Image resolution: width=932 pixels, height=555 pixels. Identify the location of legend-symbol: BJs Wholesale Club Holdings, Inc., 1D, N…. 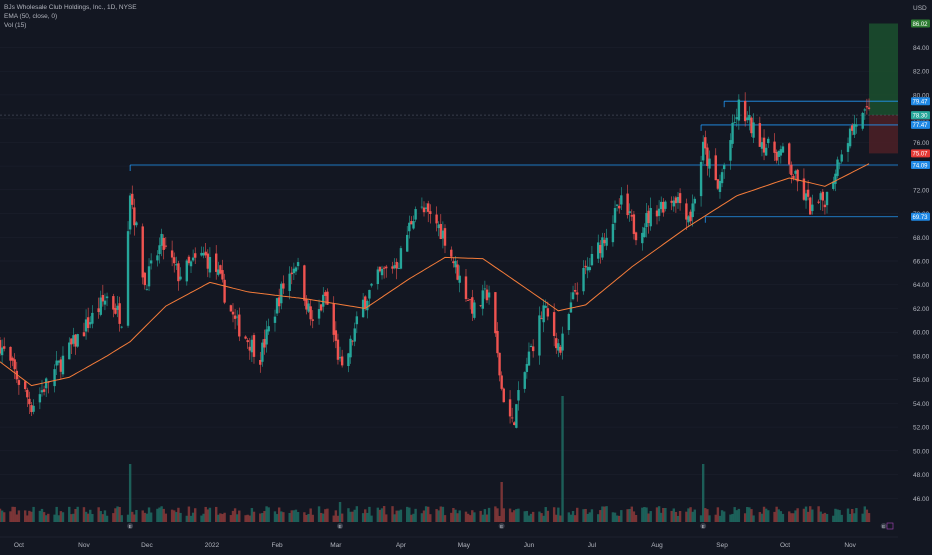
(70, 7).